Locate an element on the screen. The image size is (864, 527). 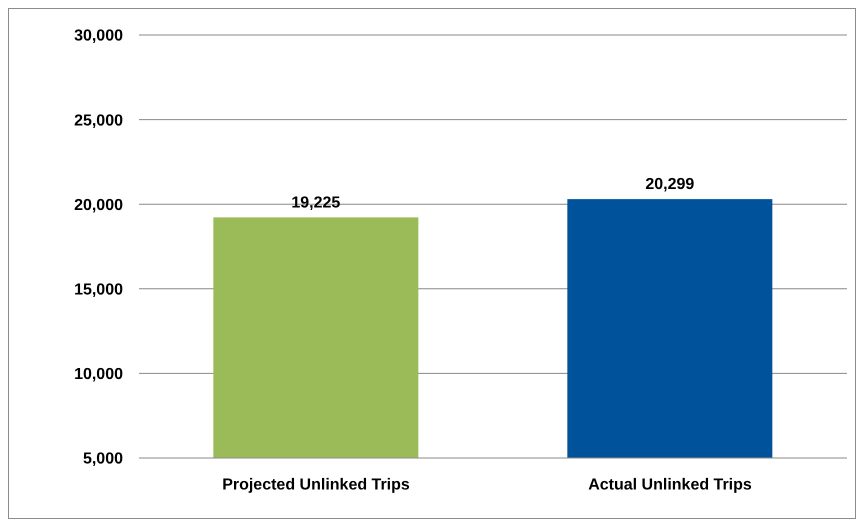
data-label: 19,225 is located at coordinates (315, 203).